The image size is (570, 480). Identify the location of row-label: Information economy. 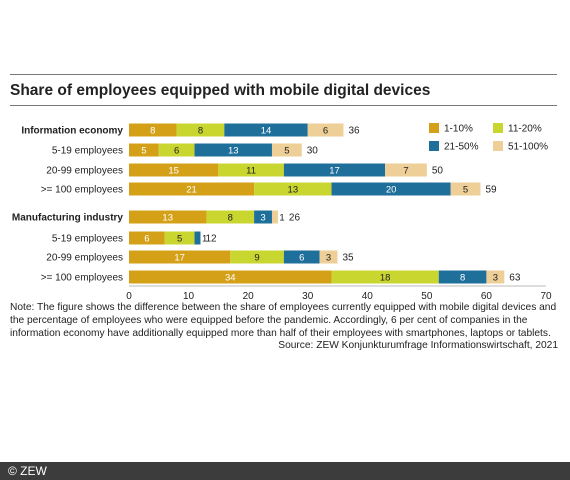
(72, 131).